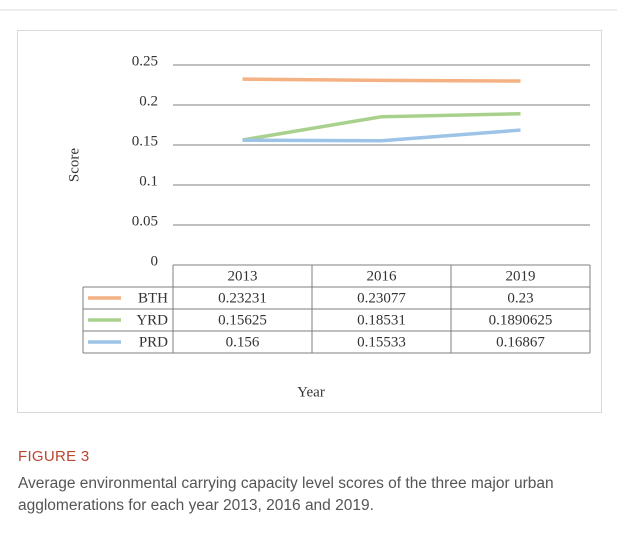 This screenshot has height=556, width=617. What do you see at coordinates (243, 342) in the screenshot?
I see `data-table-value: 0.156` at bounding box center [243, 342].